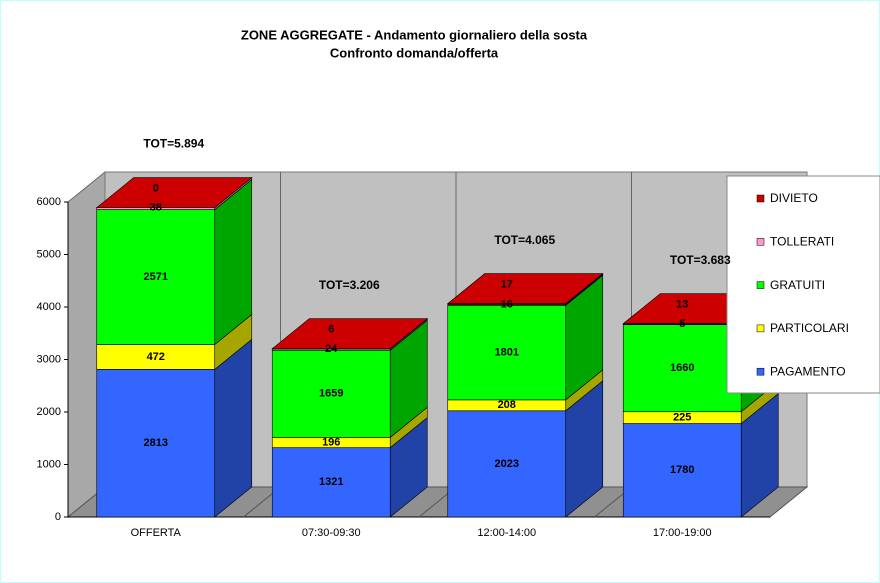  Describe the element at coordinates (49, 254) in the screenshot. I see `y-tick-label: 5000` at that location.